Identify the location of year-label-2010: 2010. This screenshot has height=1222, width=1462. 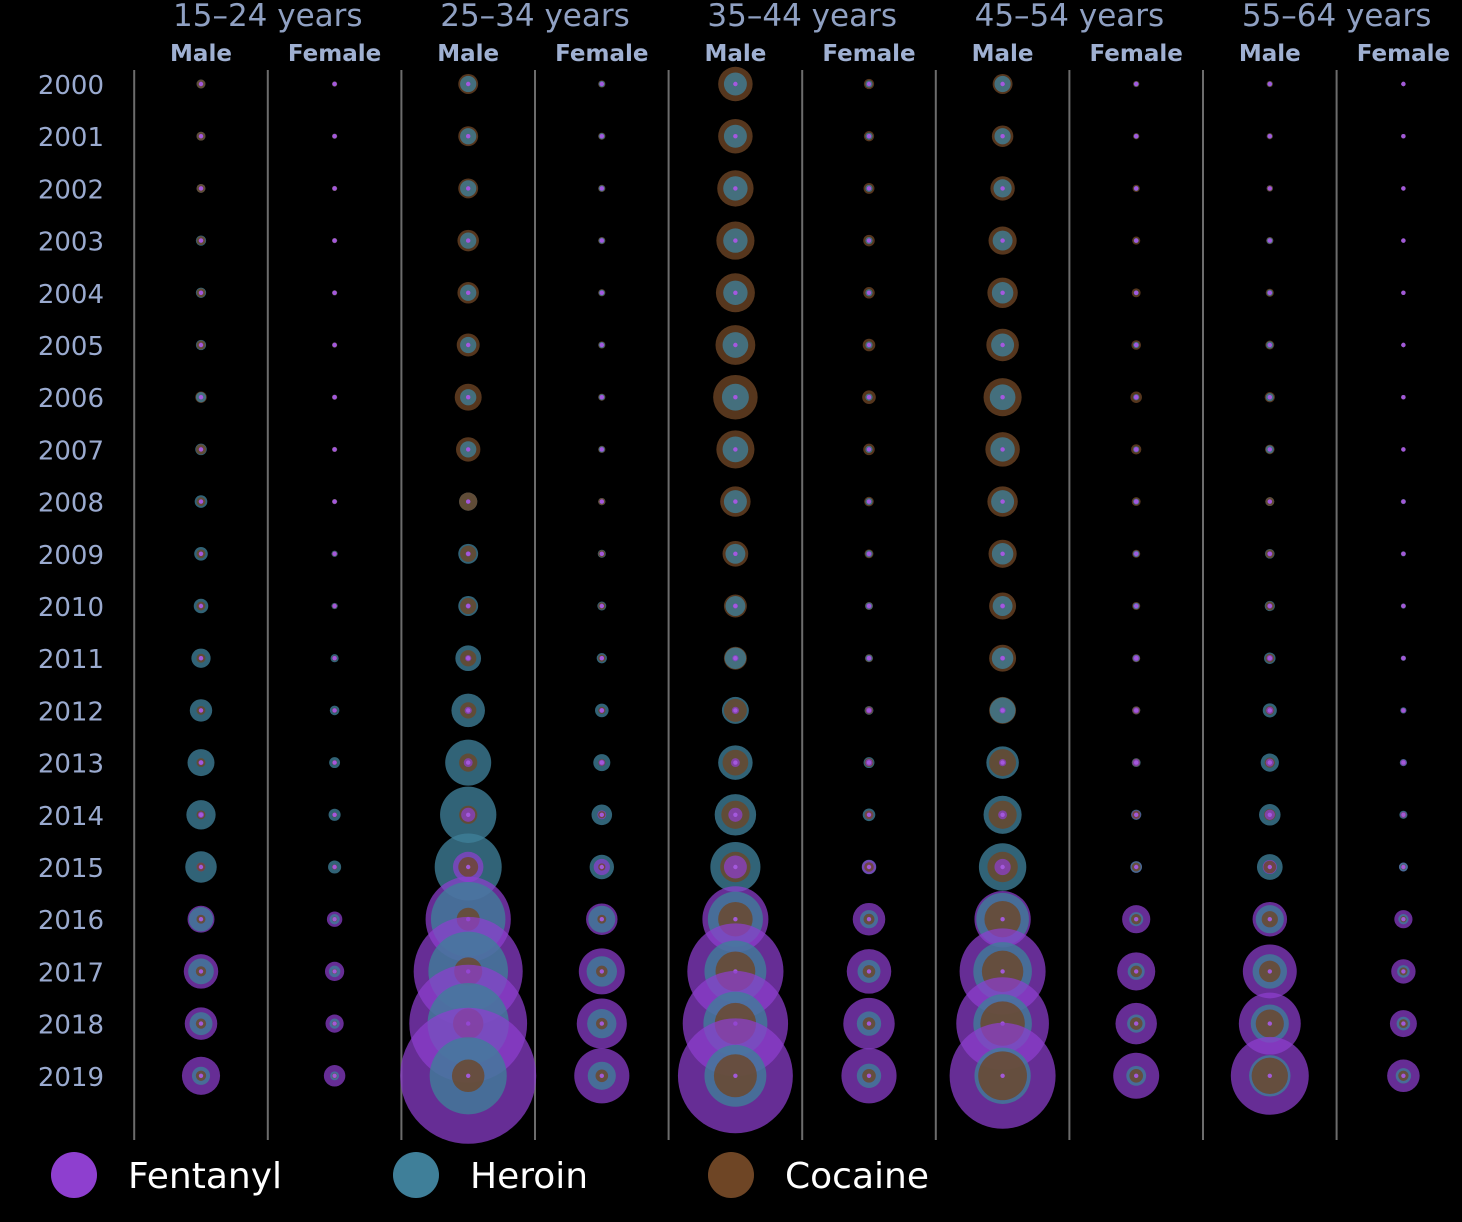
(71, 608).